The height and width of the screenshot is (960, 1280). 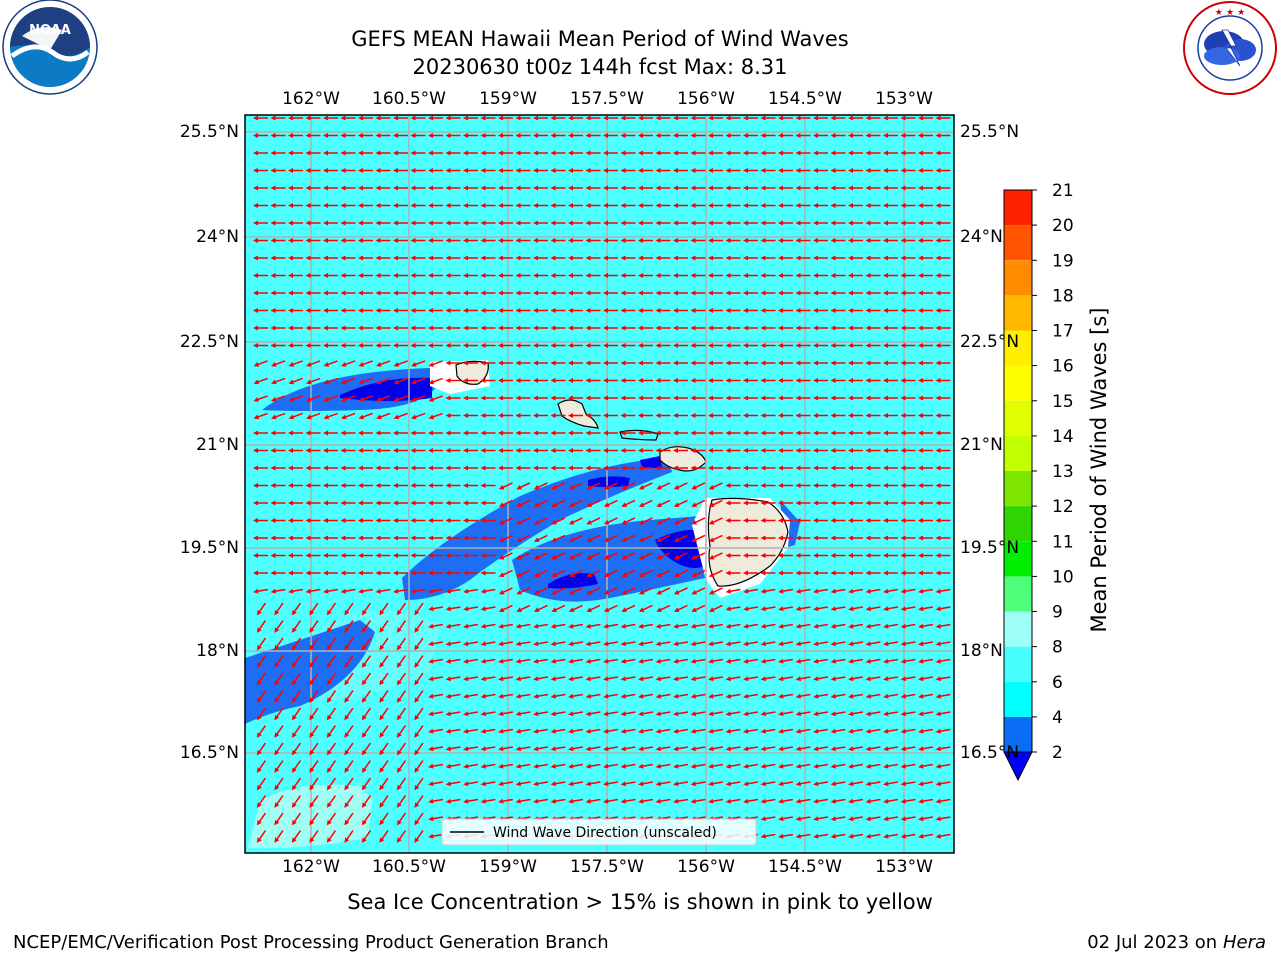 What do you see at coordinates (805, 99) in the screenshot?
I see `lon-tick-top: 154.5°W` at bounding box center [805, 99].